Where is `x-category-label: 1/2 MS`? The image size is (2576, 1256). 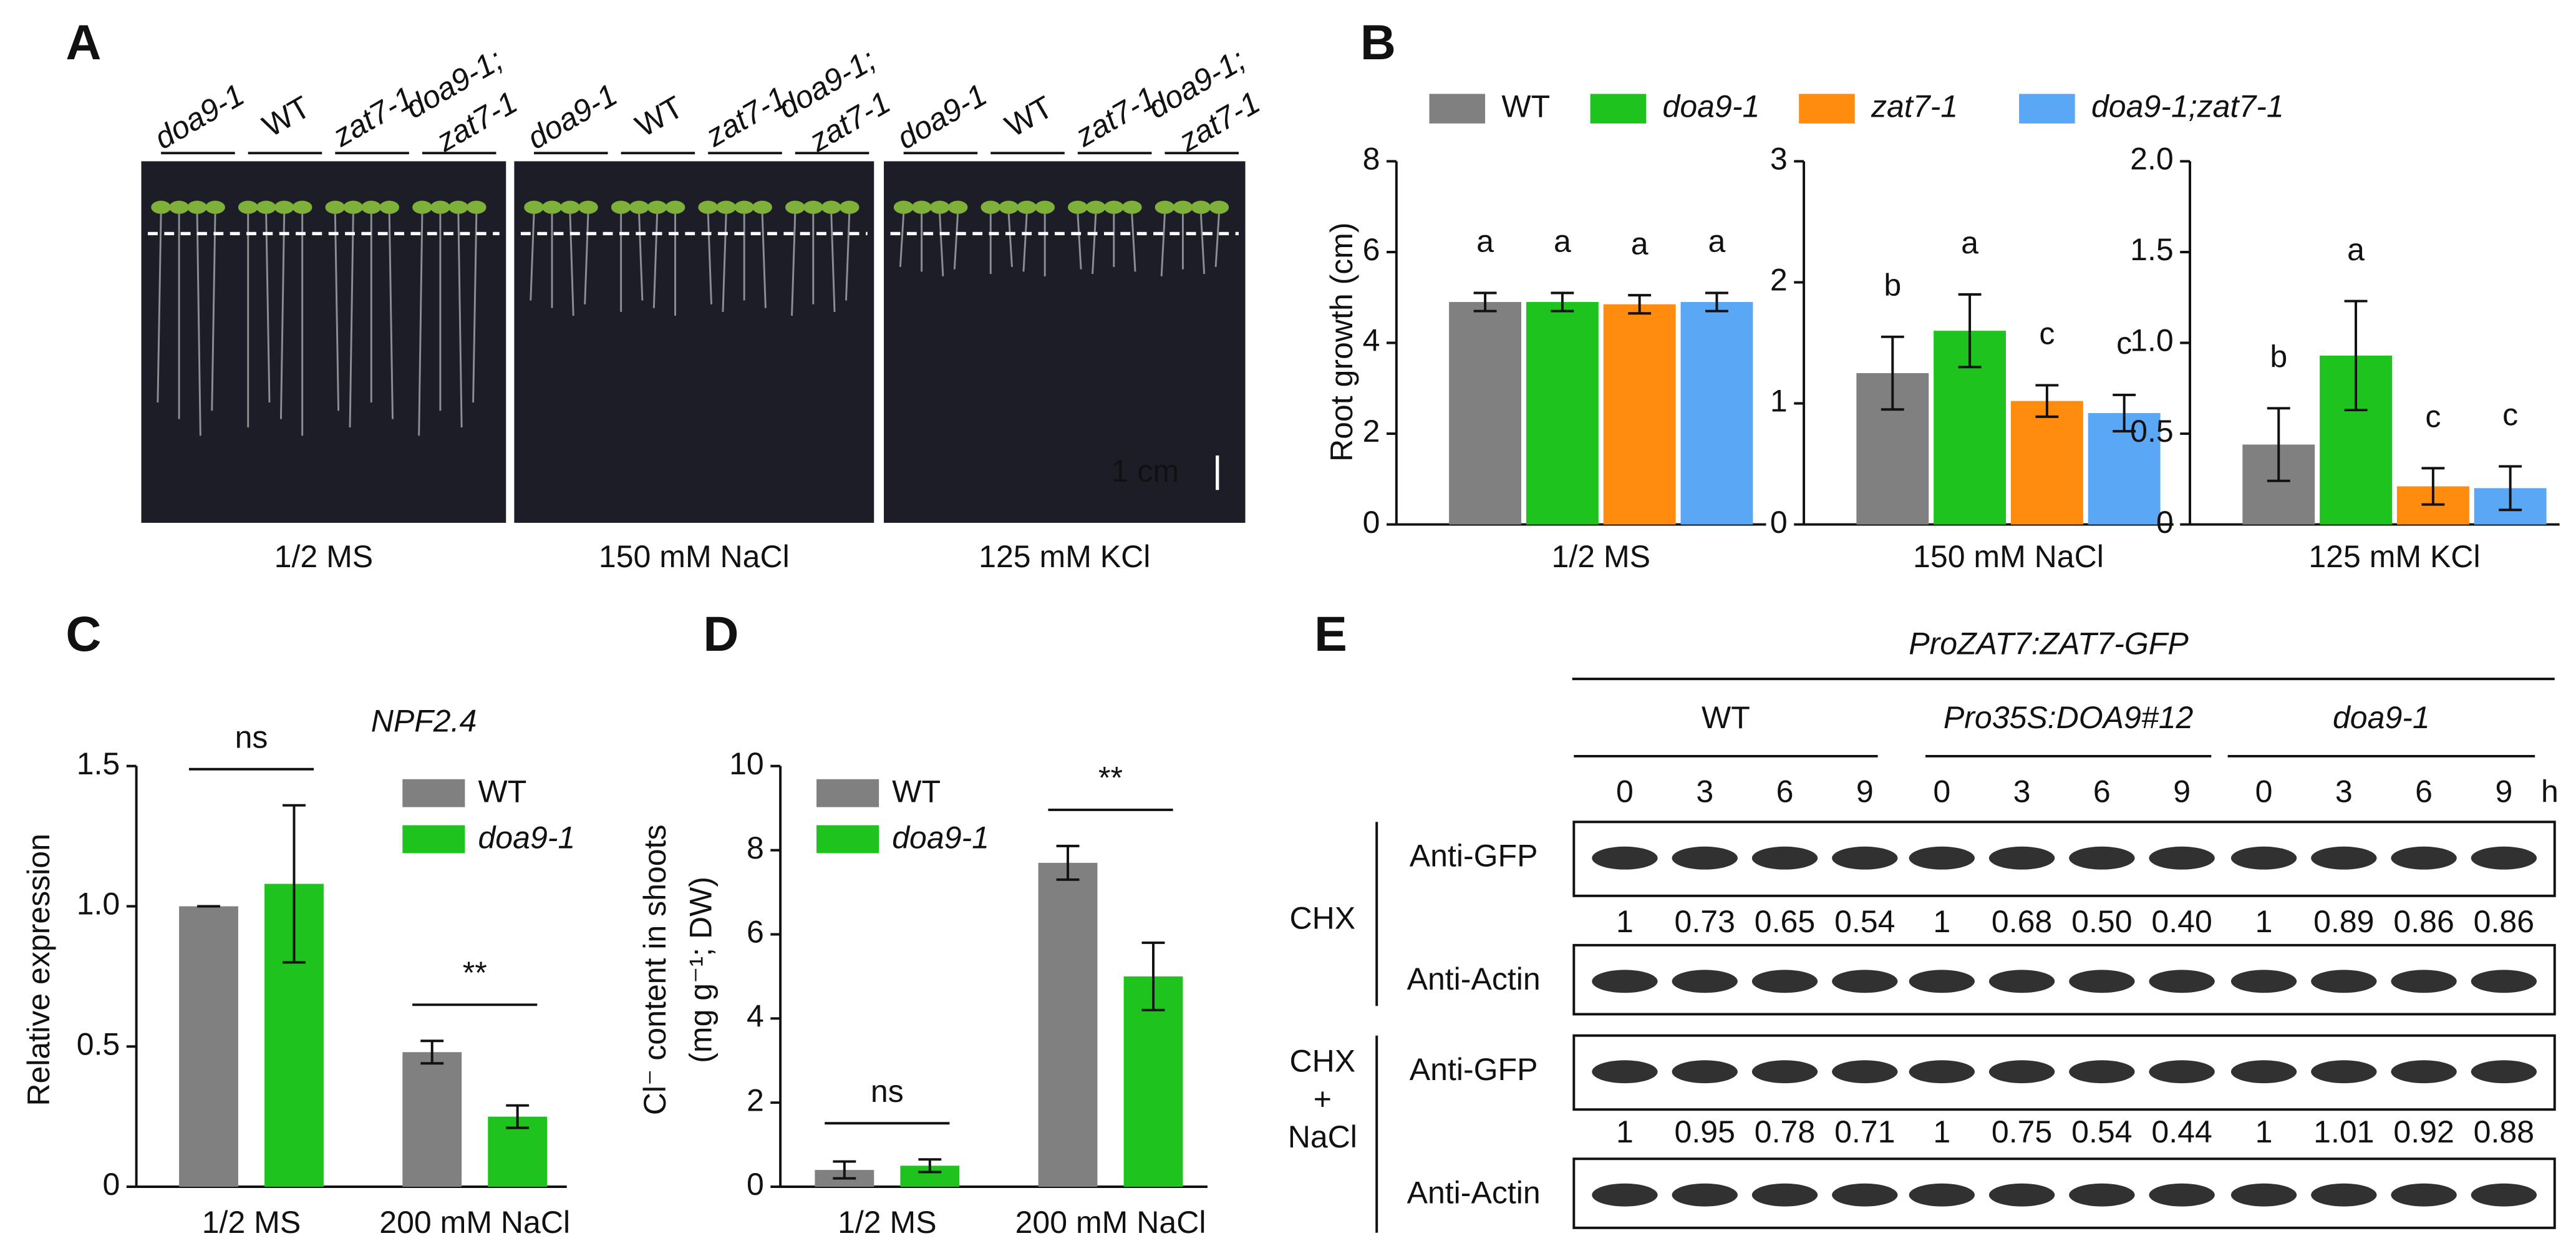
x-category-label: 1/2 MS is located at coordinates (887, 1222).